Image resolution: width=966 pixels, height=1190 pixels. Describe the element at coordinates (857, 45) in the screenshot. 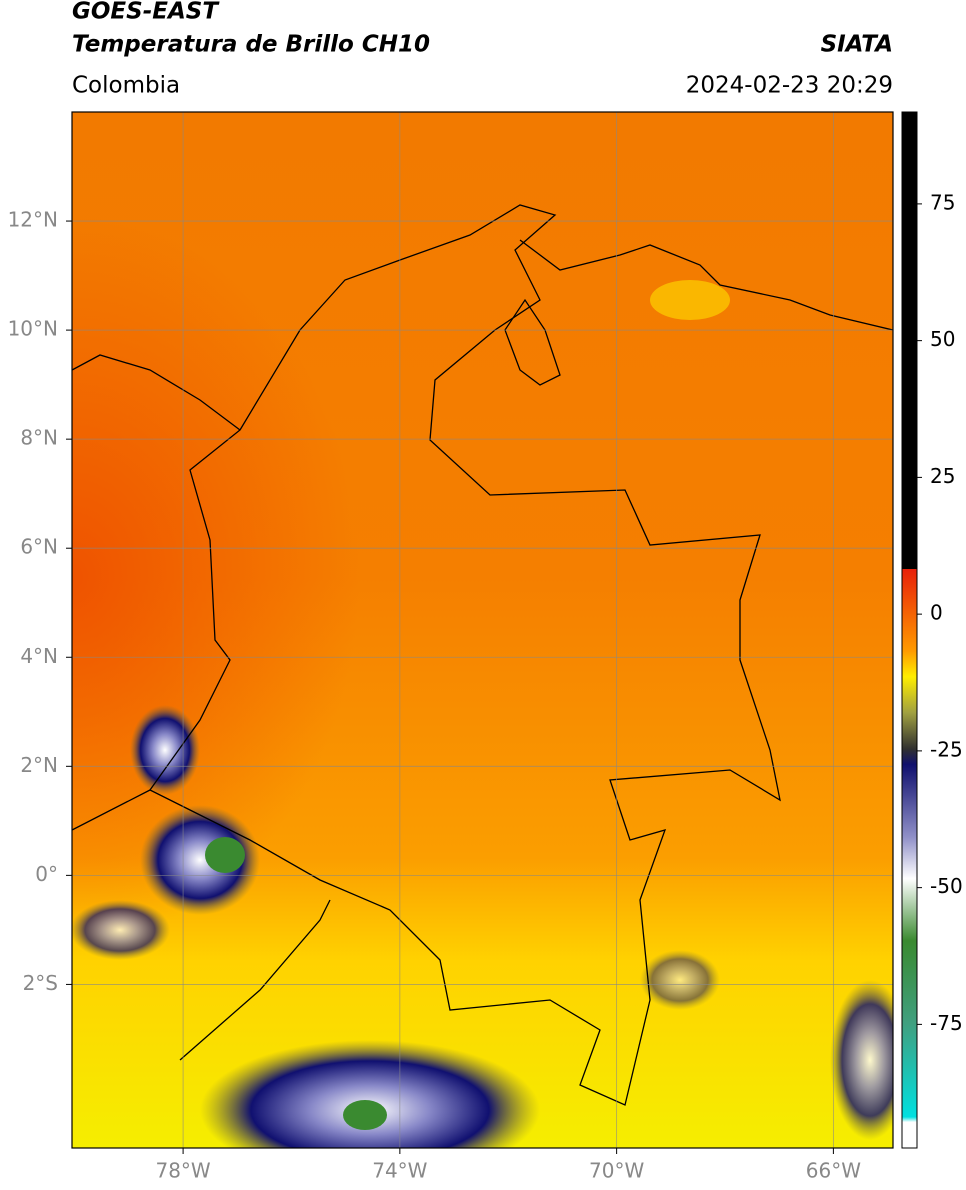

I see `source: SIATA` at that location.